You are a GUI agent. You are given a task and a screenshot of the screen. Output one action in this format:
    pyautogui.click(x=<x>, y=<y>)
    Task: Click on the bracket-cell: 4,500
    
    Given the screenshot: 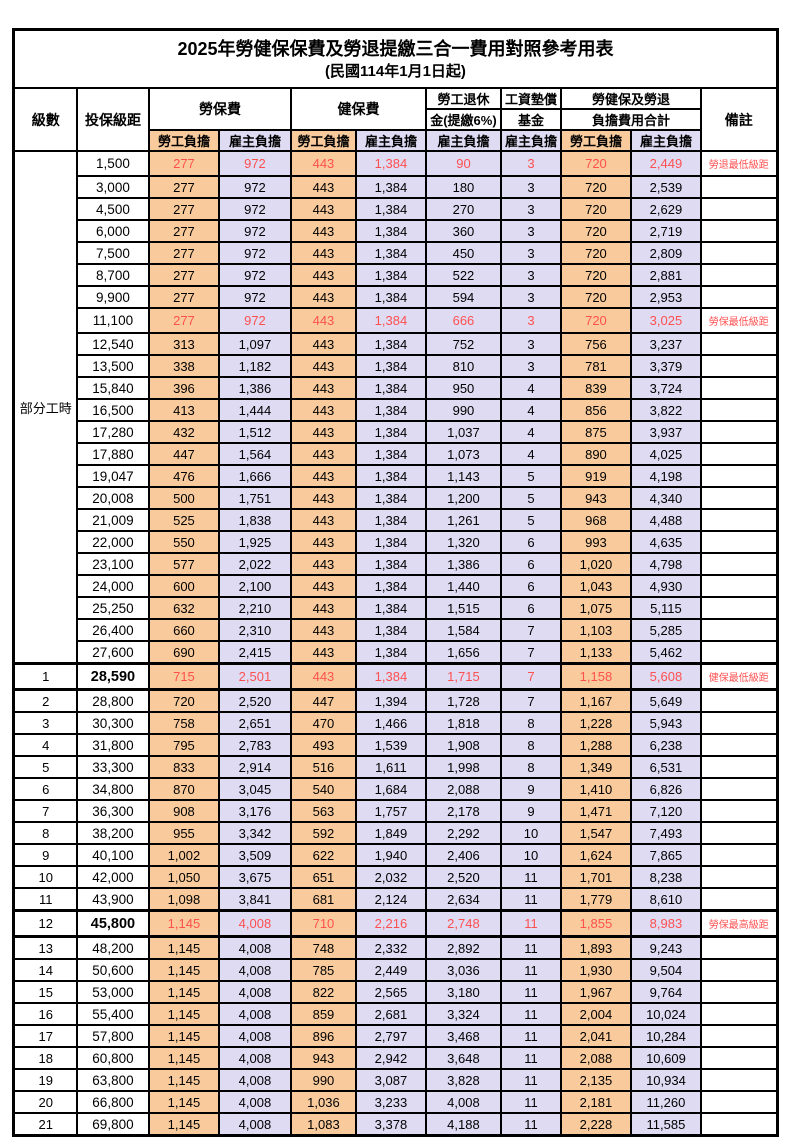 What is the action you would take?
    pyautogui.click(x=112, y=209)
    